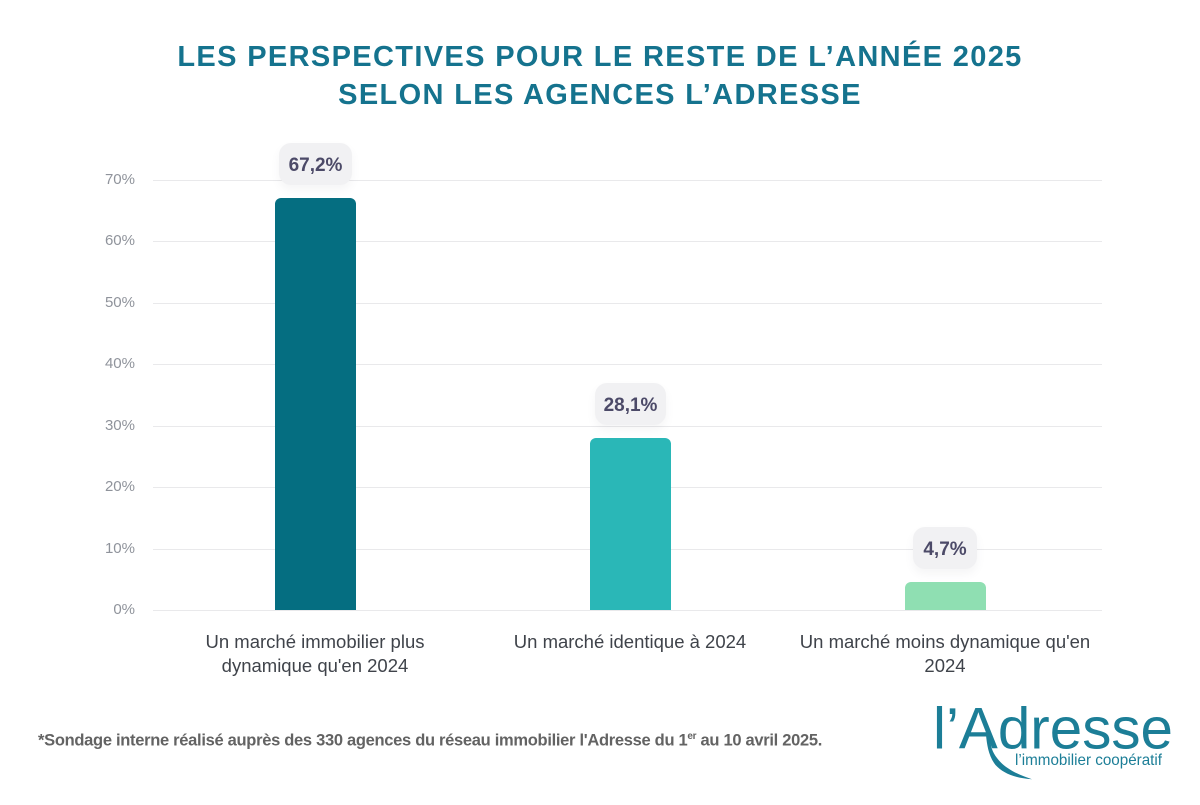 The height and width of the screenshot is (805, 1200). I want to click on svg-text: l’immobilier coopératif, so click(1089, 760).